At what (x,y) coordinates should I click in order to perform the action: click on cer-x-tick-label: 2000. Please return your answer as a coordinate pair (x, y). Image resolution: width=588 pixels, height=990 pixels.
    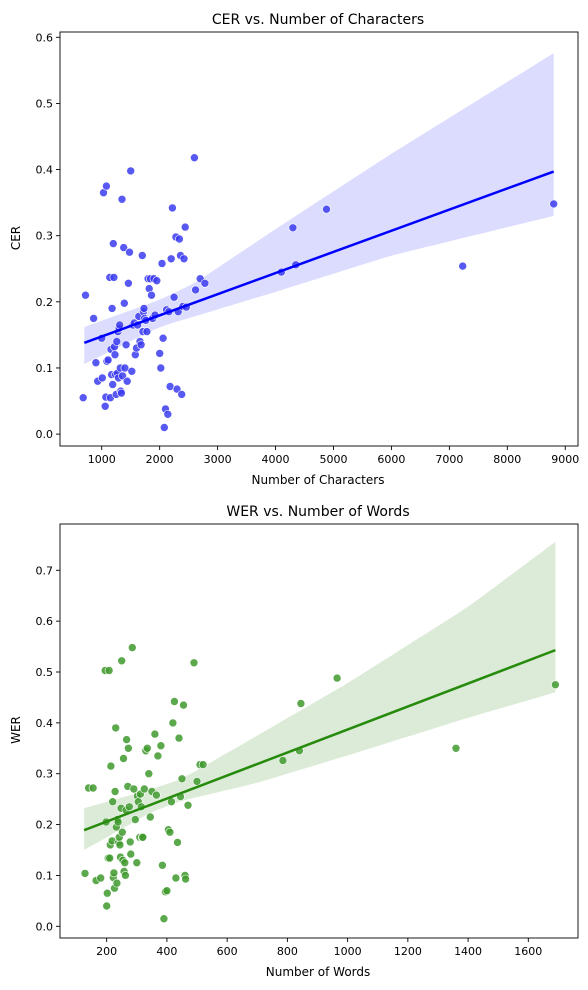
    Looking at the image, I should click on (160, 459).